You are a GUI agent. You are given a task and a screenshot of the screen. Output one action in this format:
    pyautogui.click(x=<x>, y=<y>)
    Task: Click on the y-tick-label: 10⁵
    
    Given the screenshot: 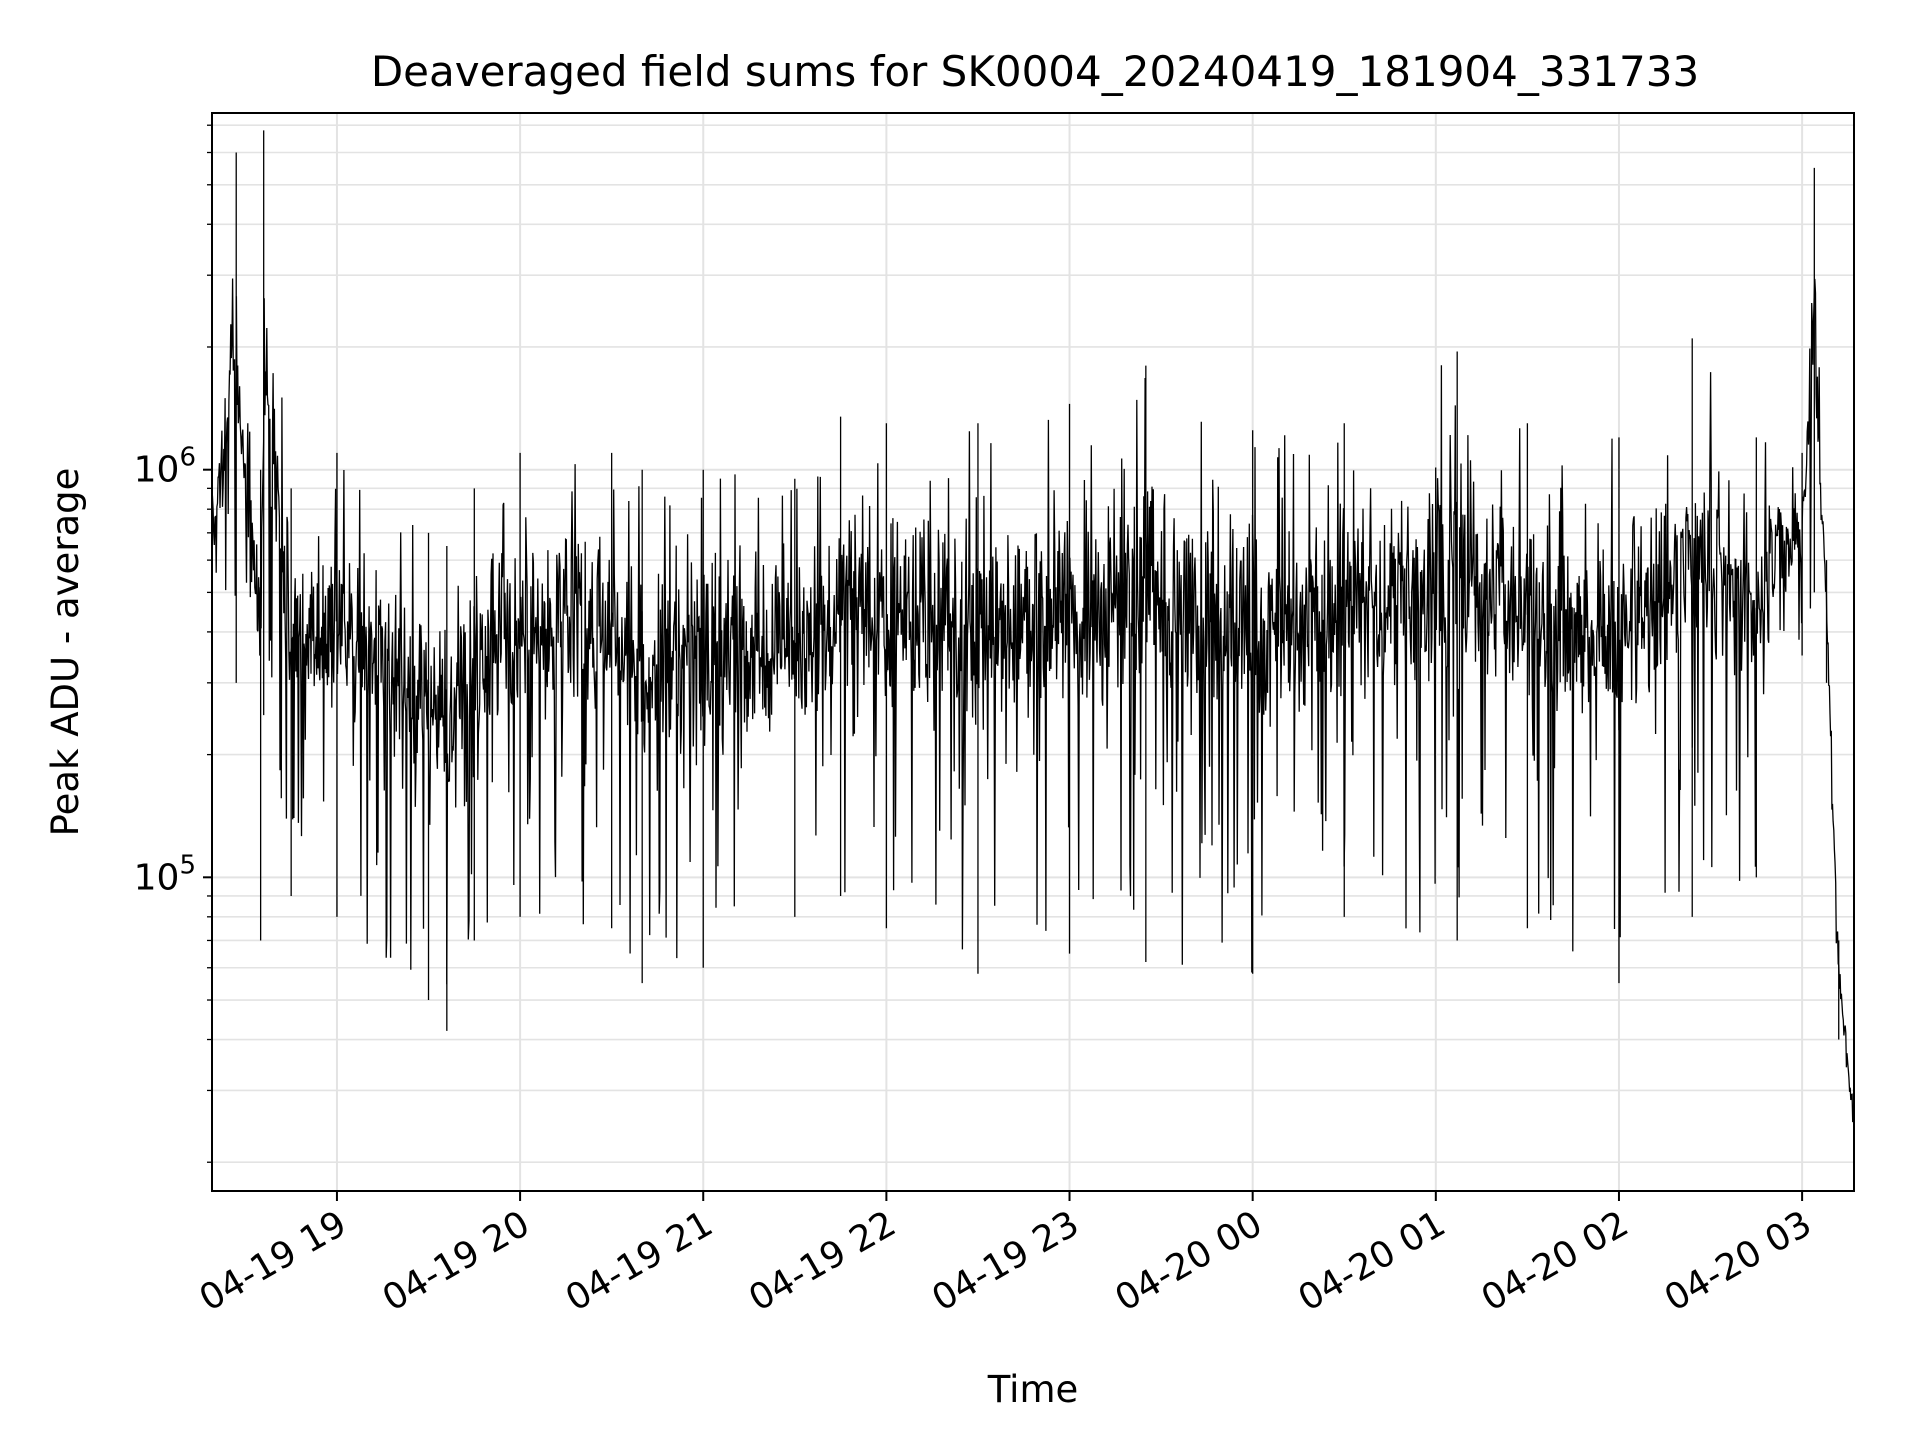 What is the action you would take?
    pyautogui.click(x=165, y=874)
    